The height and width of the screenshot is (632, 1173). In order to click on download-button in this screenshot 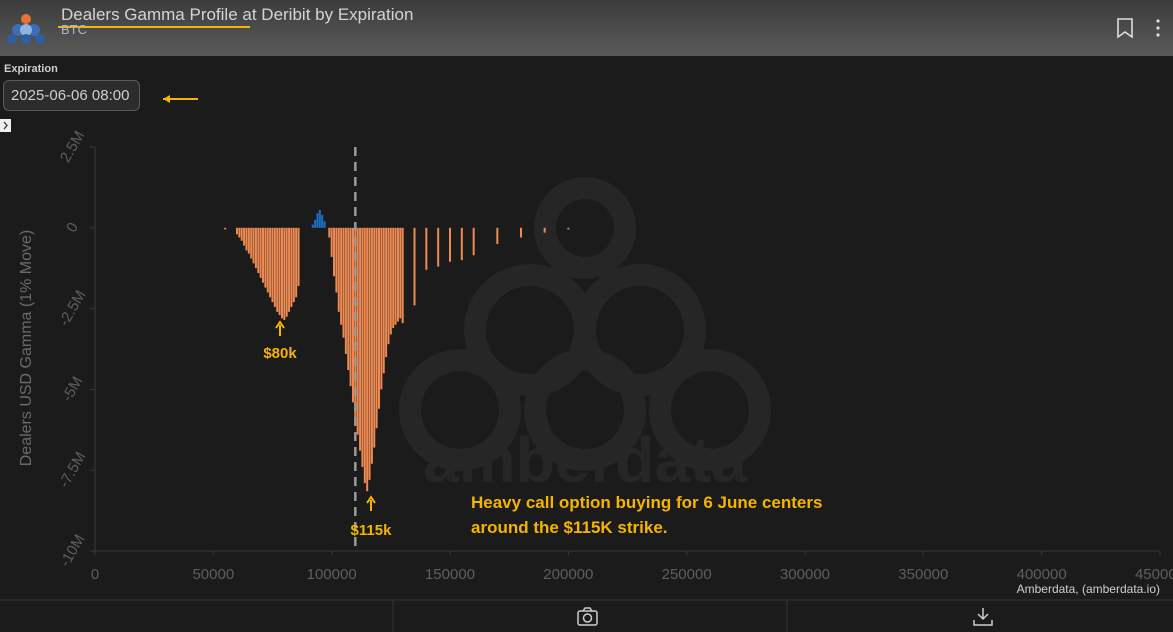, I will do `click(983, 617)`.